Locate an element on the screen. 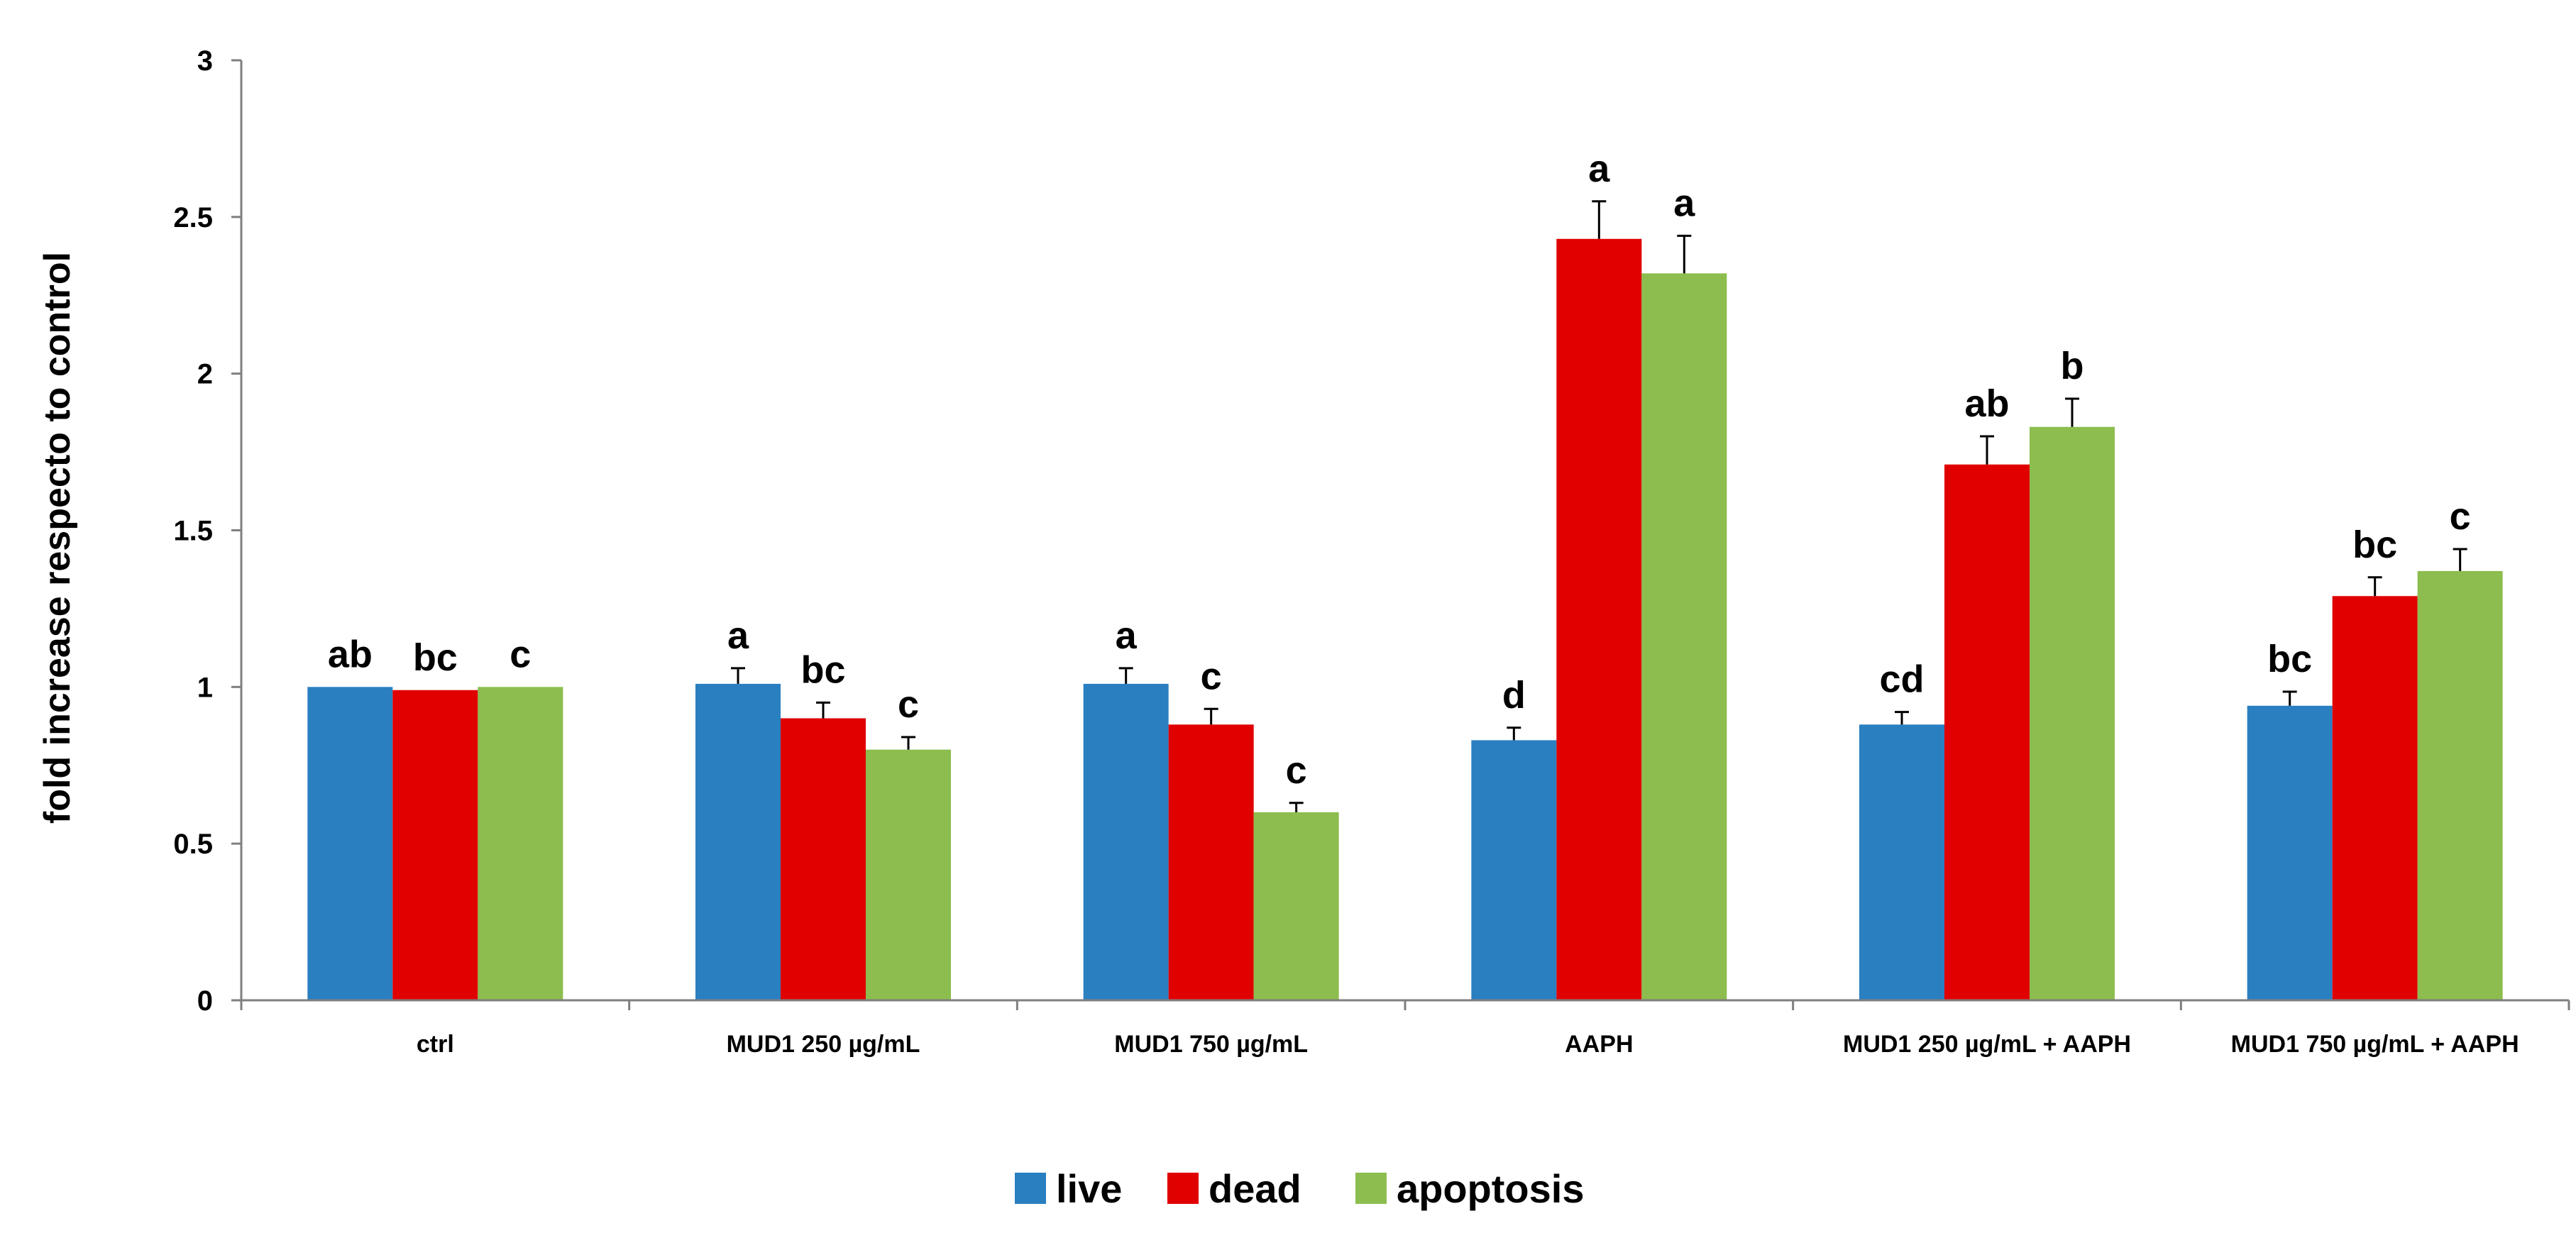 The height and width of the screenshot is (1250, 2576). legend-swatch-apoptosis is located at coordinates (1371, 1188).